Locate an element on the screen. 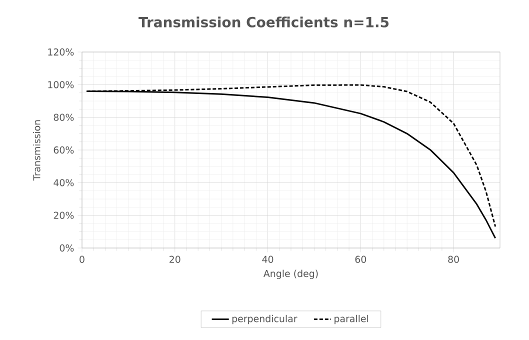 This screenshot has height=340, width=529. legend-label: parallel is located at coordinates (351, 319).